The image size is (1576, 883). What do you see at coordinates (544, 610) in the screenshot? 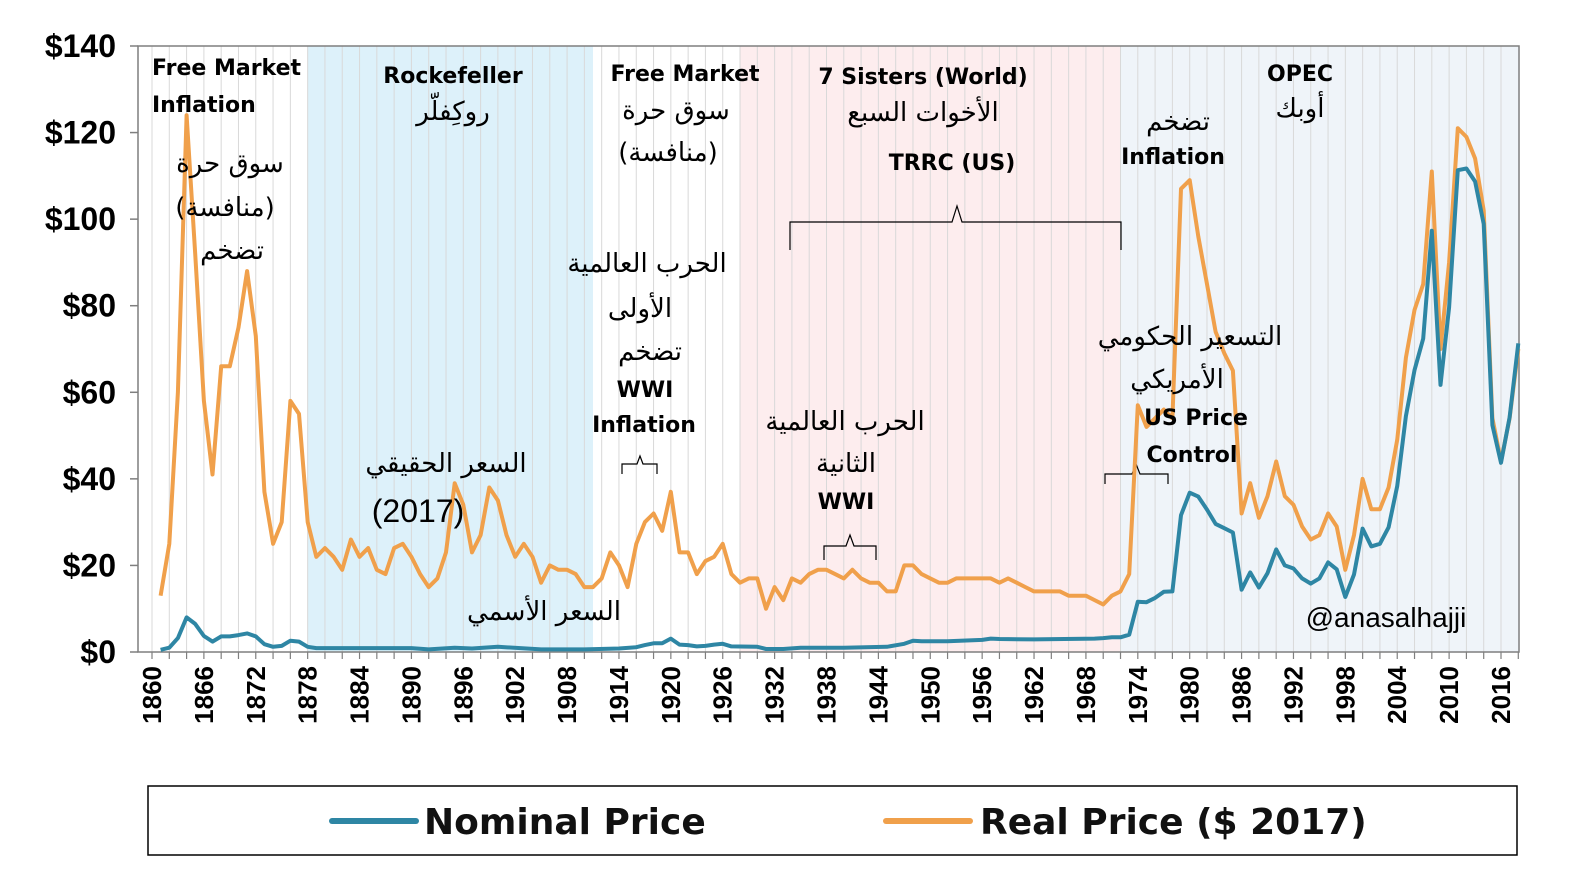
I see `nominal-price-ar: السعر الأسمي` at bounding box center [544, 610].